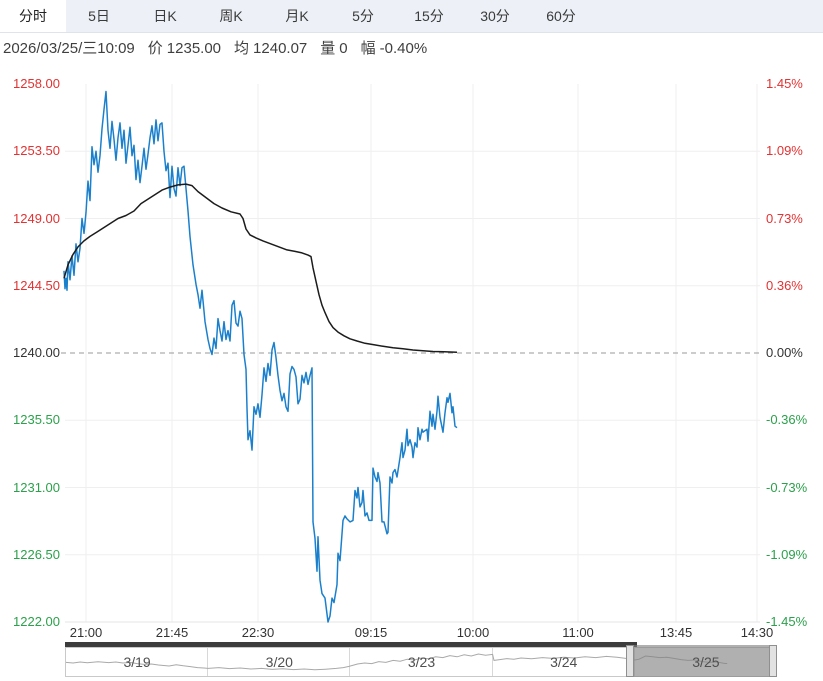 Image resolution: width=823 pixels, height=681 pixels. I want to click on y-axis-price-label: 1258.00, so click(36, 83).